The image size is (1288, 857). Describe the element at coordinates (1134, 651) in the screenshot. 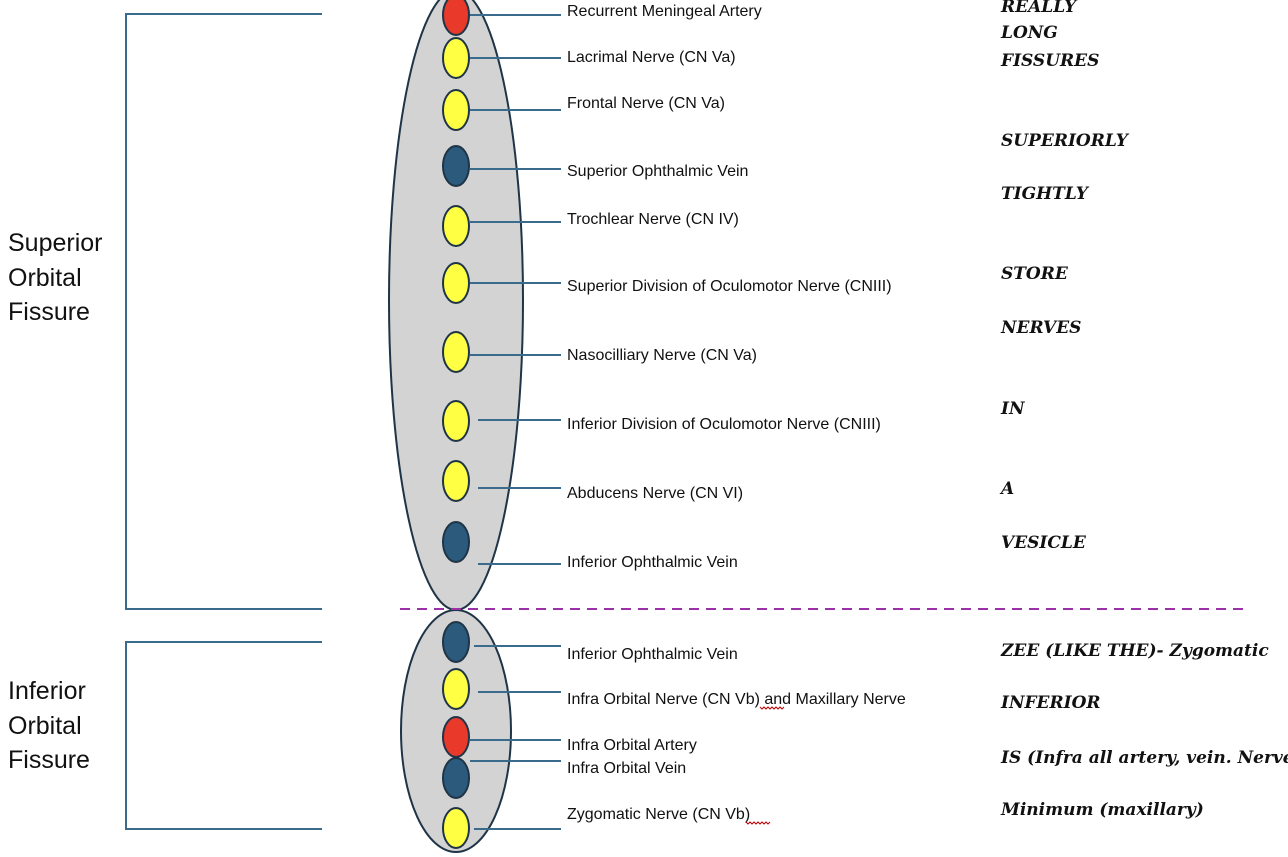

I see `inferior-mnemonic-word-1: ZEE (LIKE THE)- Zygomatic` at that location.